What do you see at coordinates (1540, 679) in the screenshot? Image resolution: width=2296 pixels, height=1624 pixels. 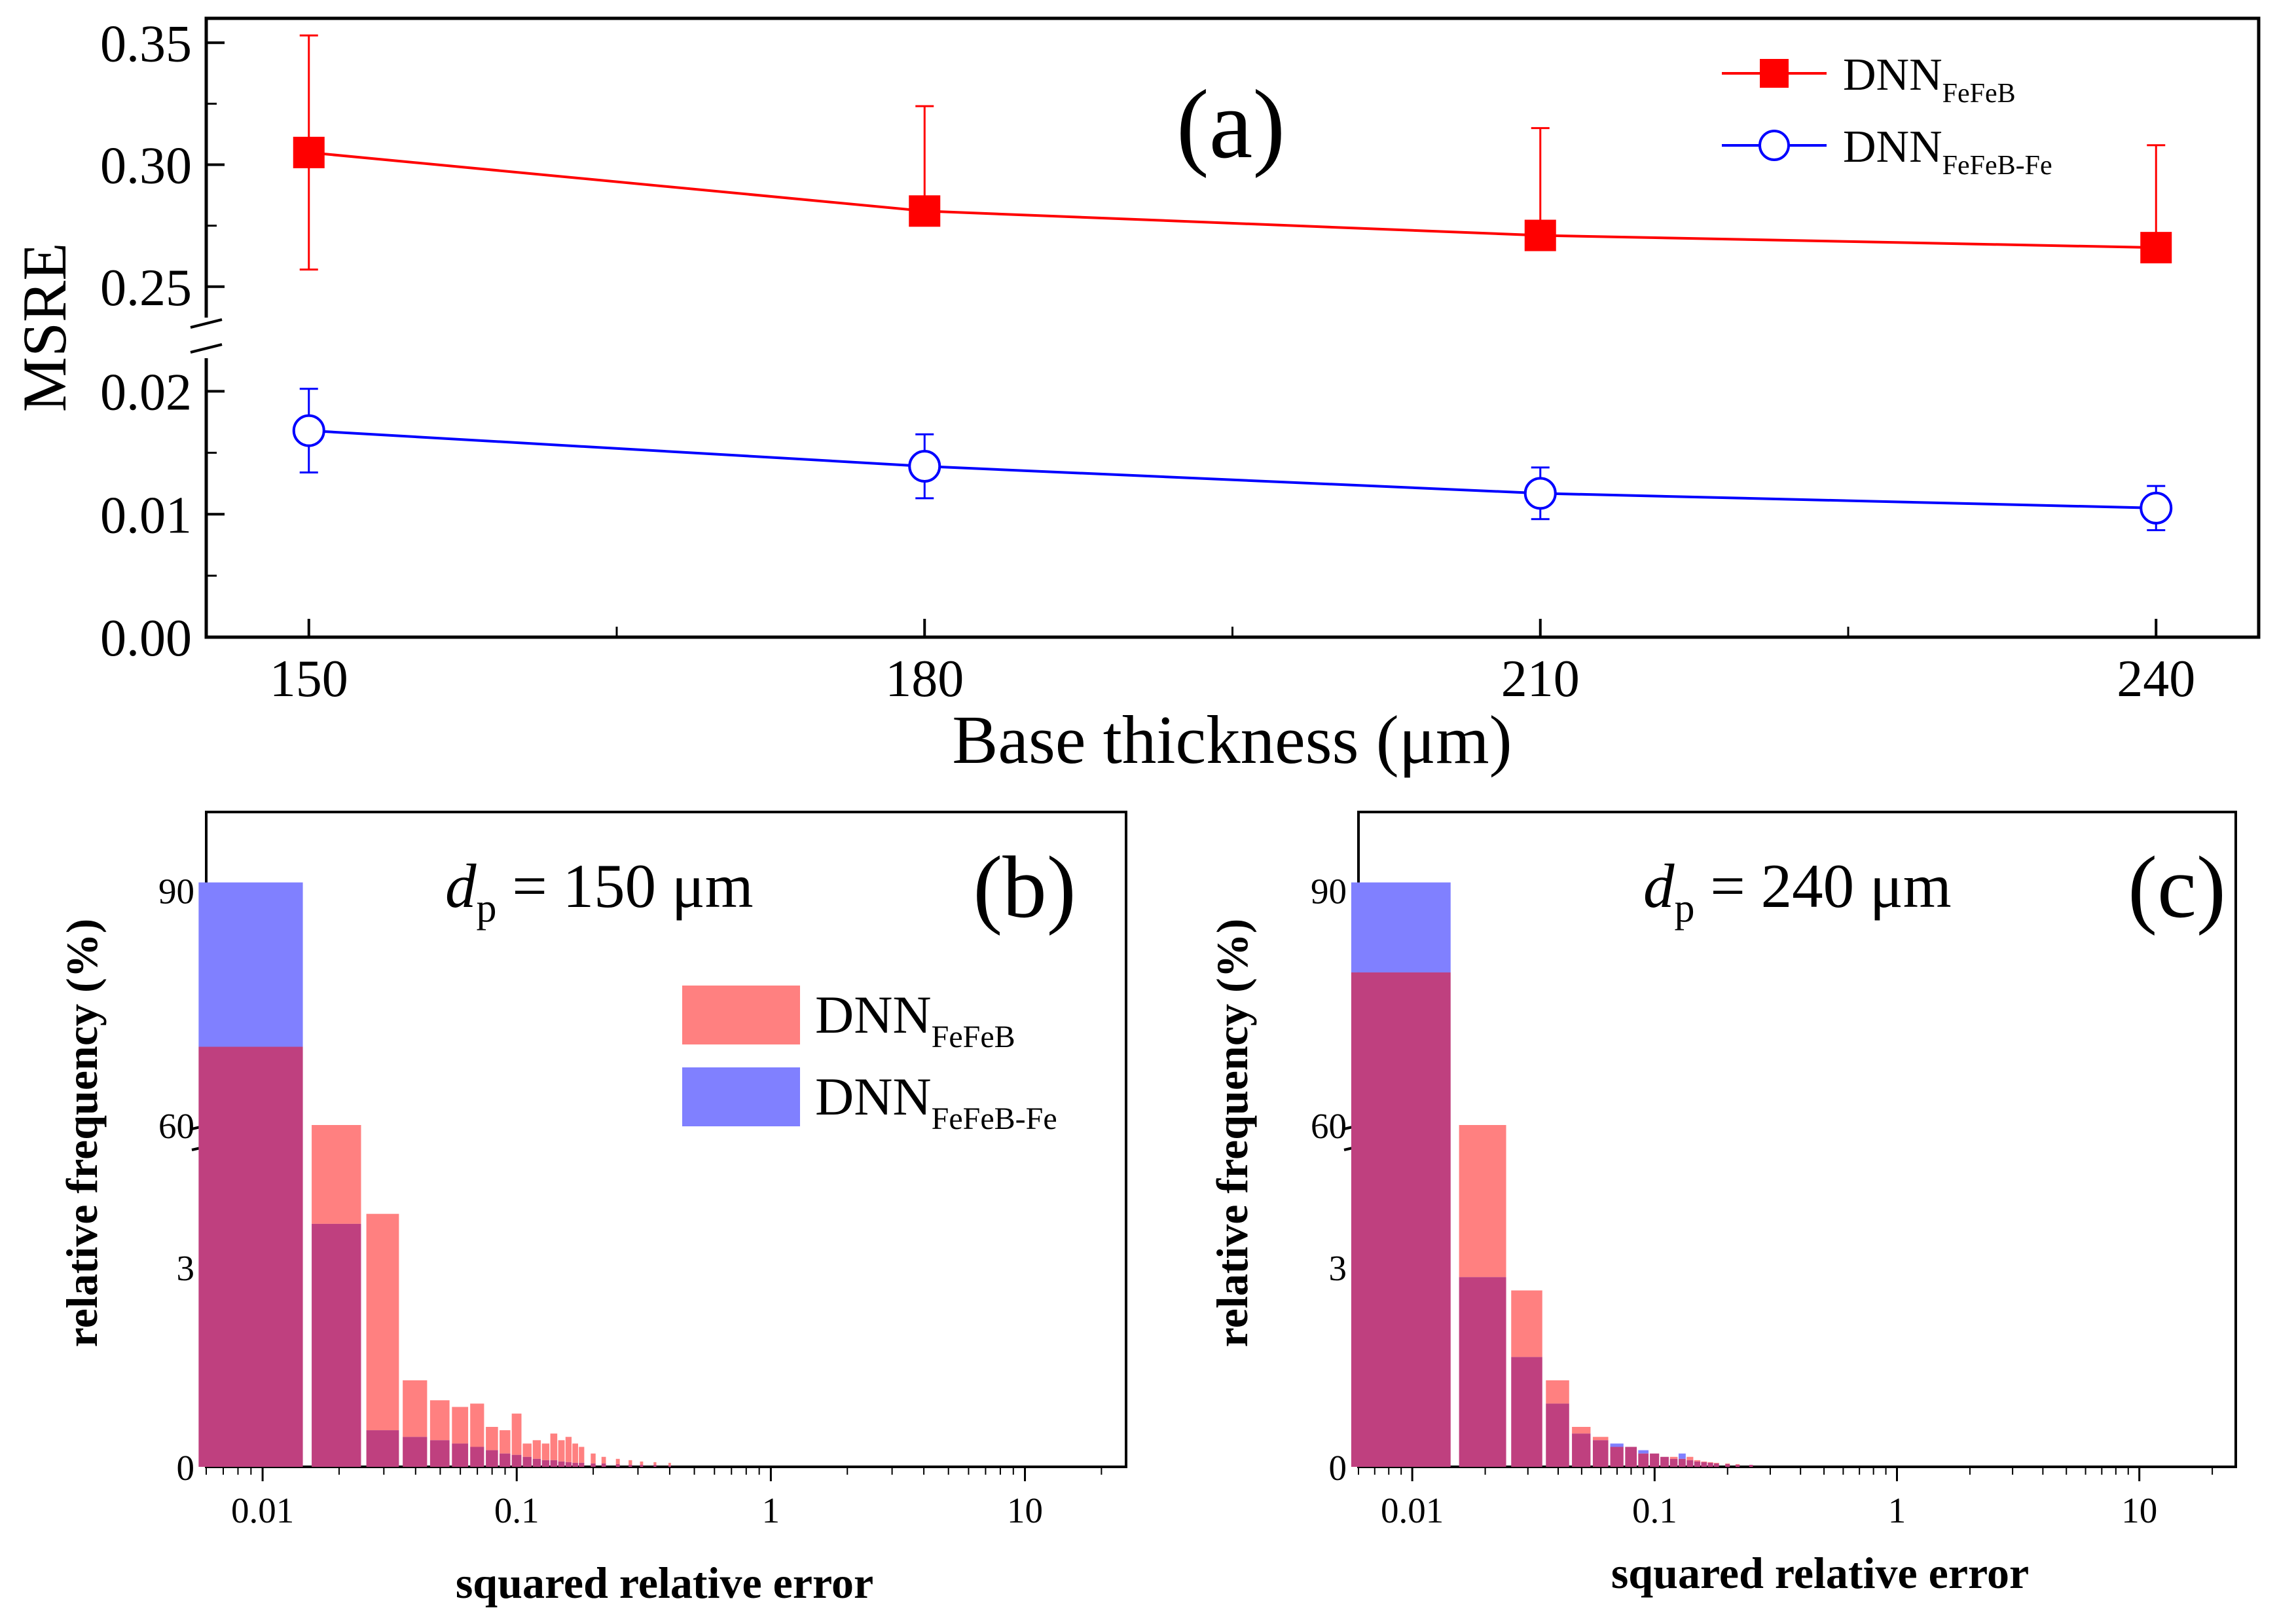 I see `panel-a-xtick-label: 210` at bounding box center [1540, 679].